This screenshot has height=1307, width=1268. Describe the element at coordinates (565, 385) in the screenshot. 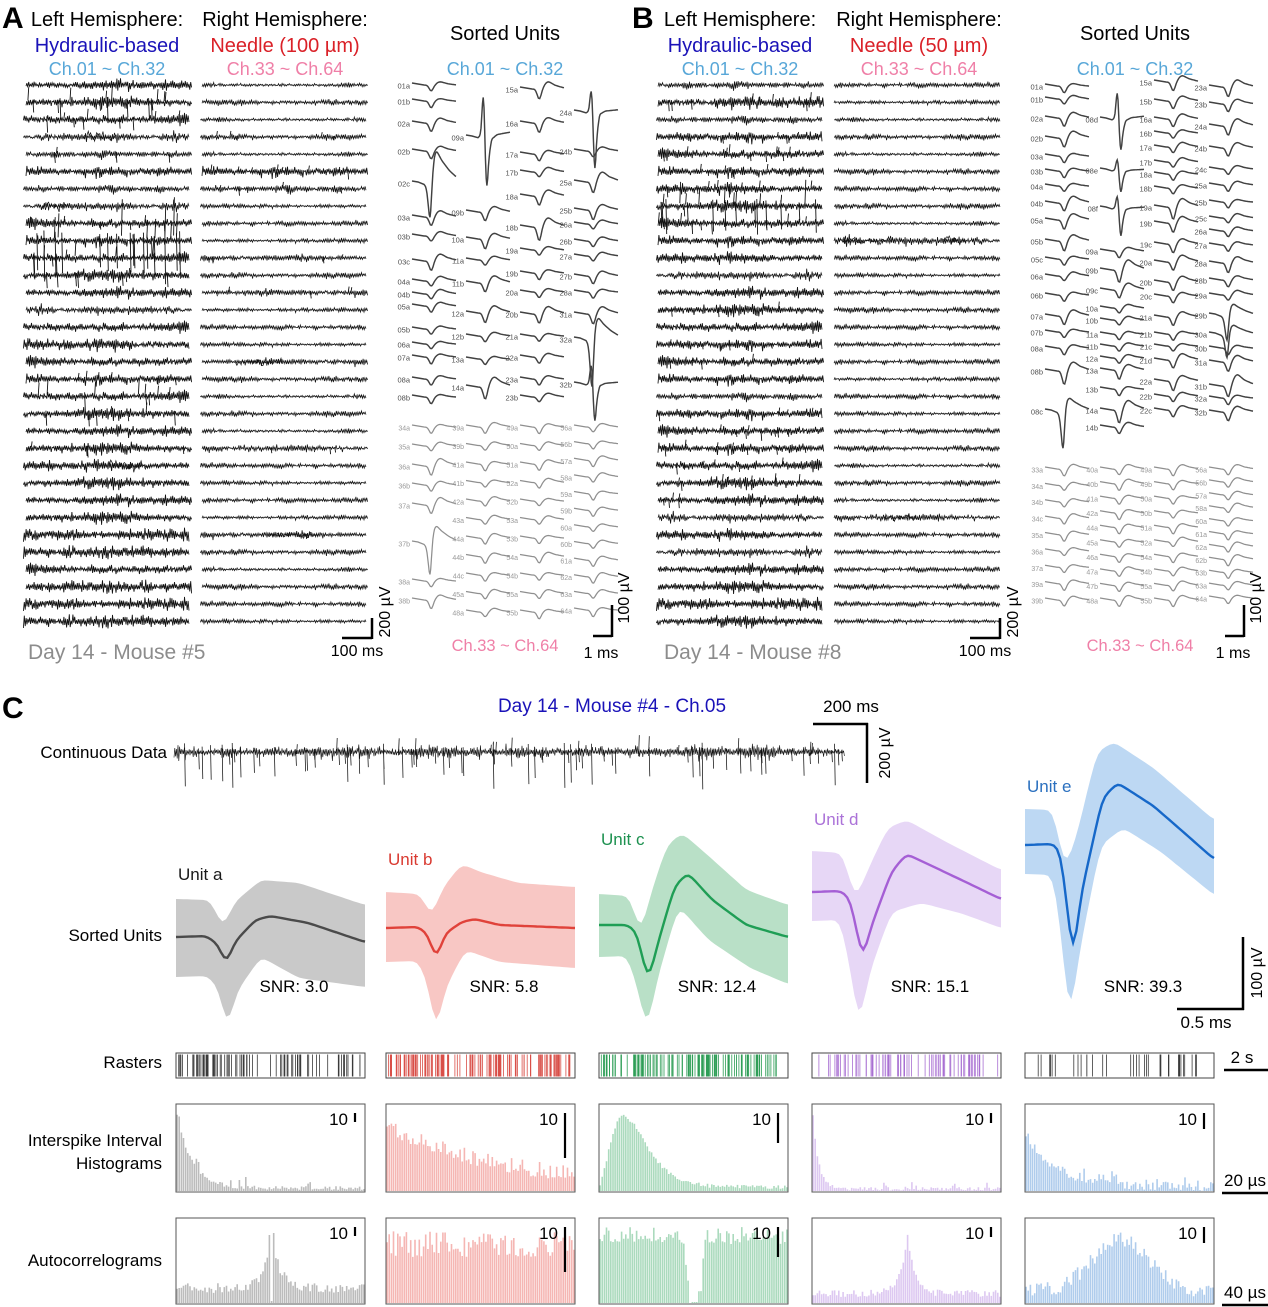

I see `svg-text: 32b` at that location.